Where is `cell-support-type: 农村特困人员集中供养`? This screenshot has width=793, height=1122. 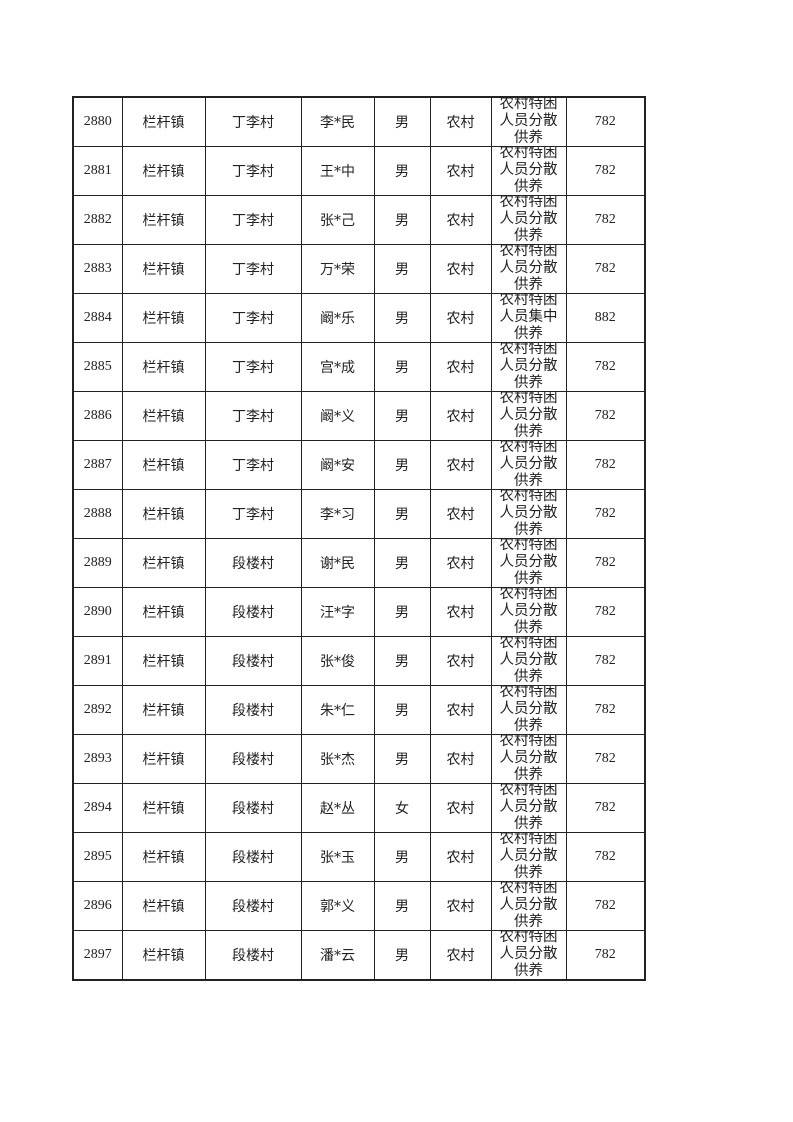
cell-support-type: 农村特困人员集中供养 is located at coordinates (528, 318).